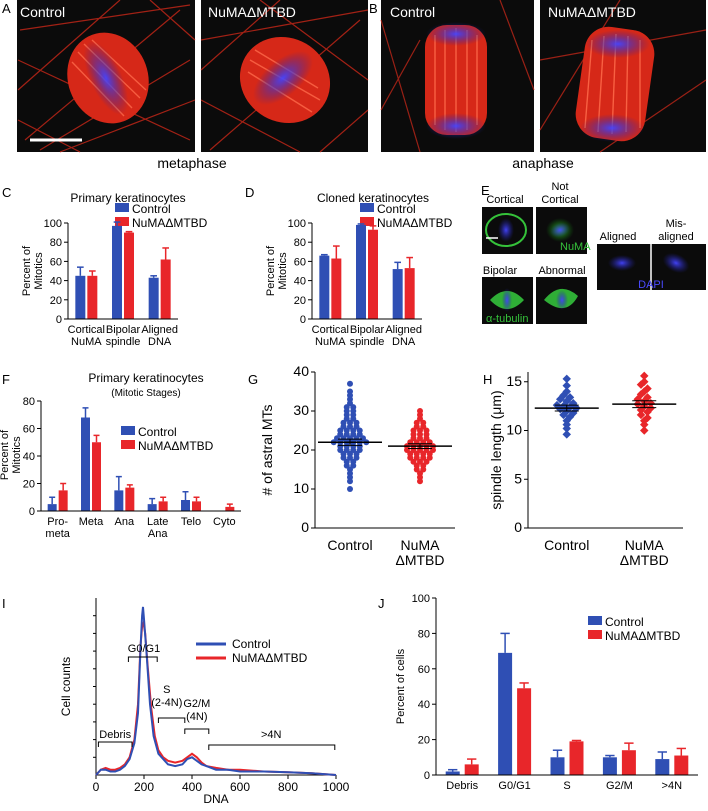  Describe the element at coordinates (57, 522) in the screenshot. I see `x-tick-label: Pro-` at that location.